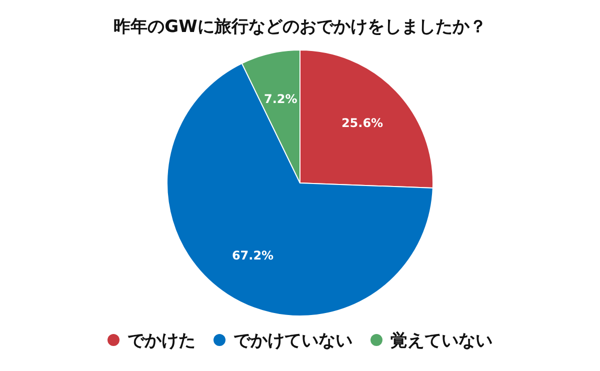 The image size is (600, 371). Describe the element at coordinates (253, 255) in the screenshot. I see `data-label: 67.2%` at that location.